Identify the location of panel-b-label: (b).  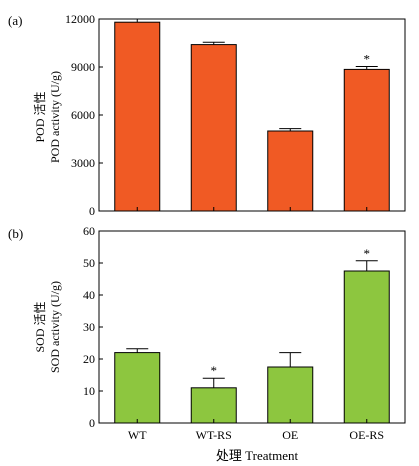
(15, 233).